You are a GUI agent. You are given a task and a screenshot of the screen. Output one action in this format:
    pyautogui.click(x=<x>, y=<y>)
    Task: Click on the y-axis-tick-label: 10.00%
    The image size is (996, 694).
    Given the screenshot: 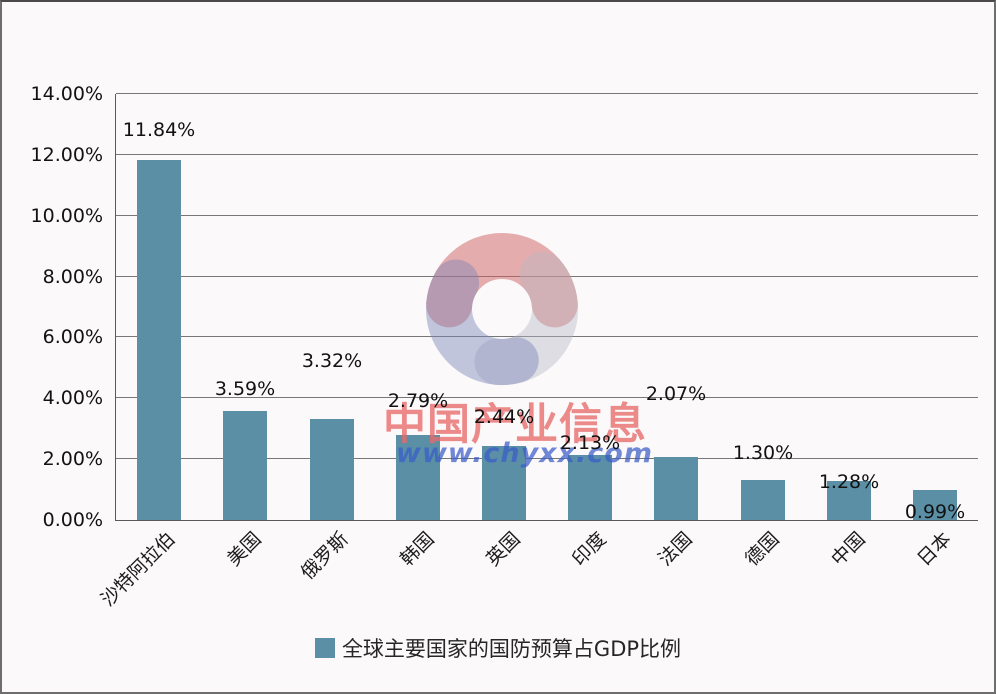 What is the action you would take?
    pyautogui.click(x=66, y=215)
    